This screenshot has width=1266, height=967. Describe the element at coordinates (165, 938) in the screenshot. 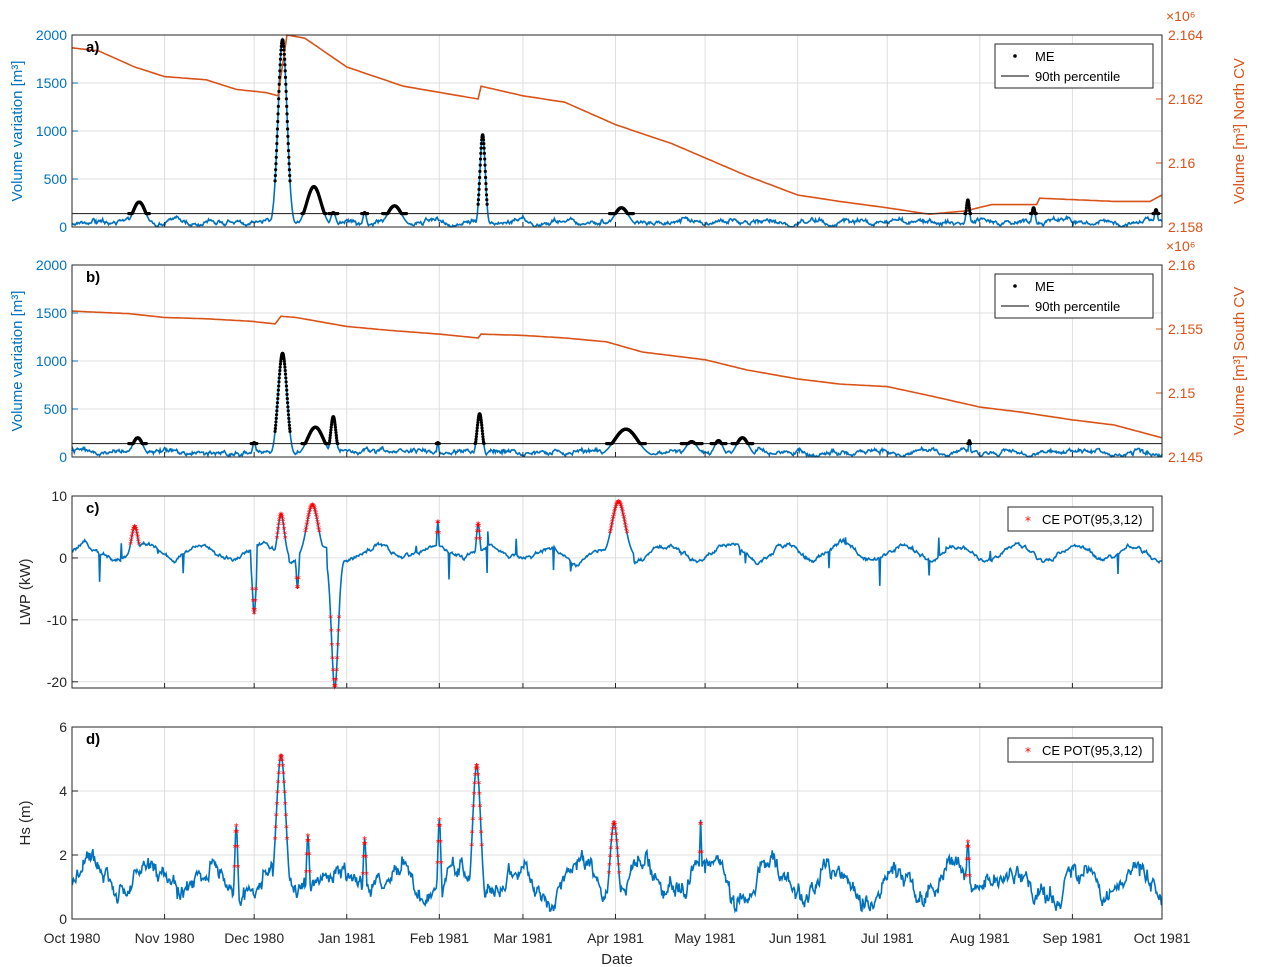

I see `x-tick-label: Nov 1980` at that location.